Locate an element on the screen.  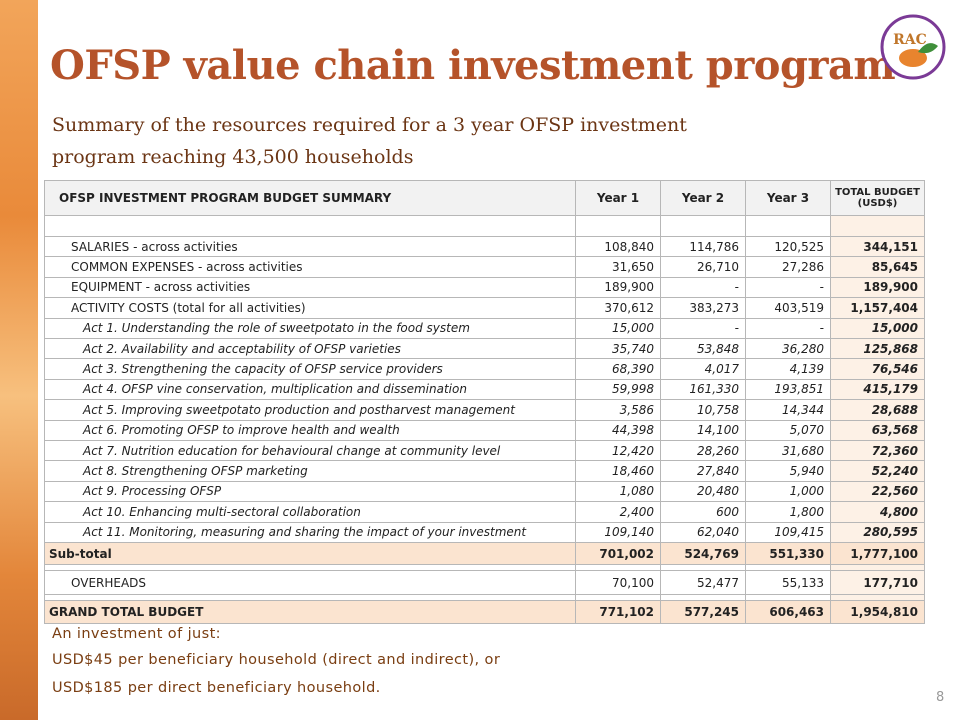
row-value: 27,286 is located at coordinates (788, 267).